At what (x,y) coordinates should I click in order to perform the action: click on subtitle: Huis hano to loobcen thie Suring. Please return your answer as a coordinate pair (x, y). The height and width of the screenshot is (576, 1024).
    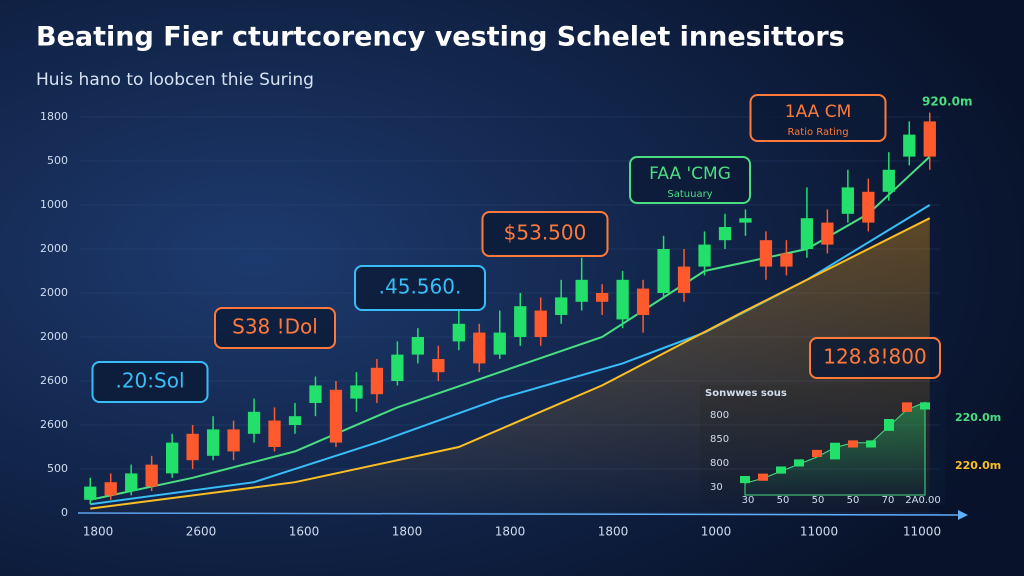
    Looking at the image, I should click on (175, 80).